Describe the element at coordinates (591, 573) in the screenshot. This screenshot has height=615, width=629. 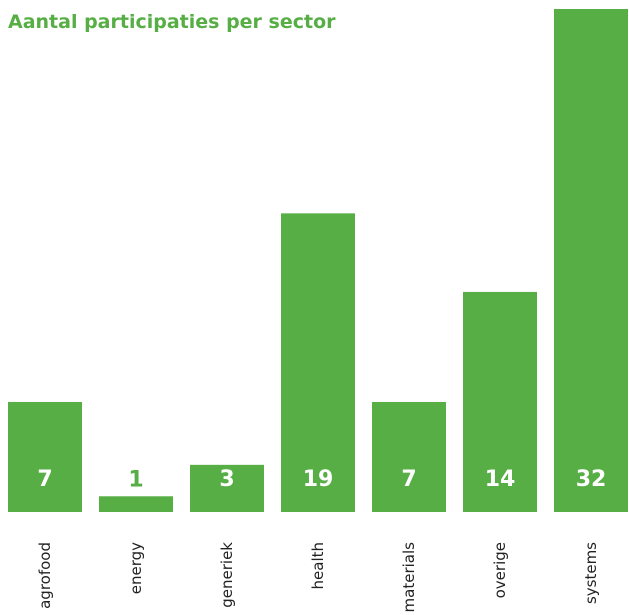
I see `x-tick-label: systems` at that location.